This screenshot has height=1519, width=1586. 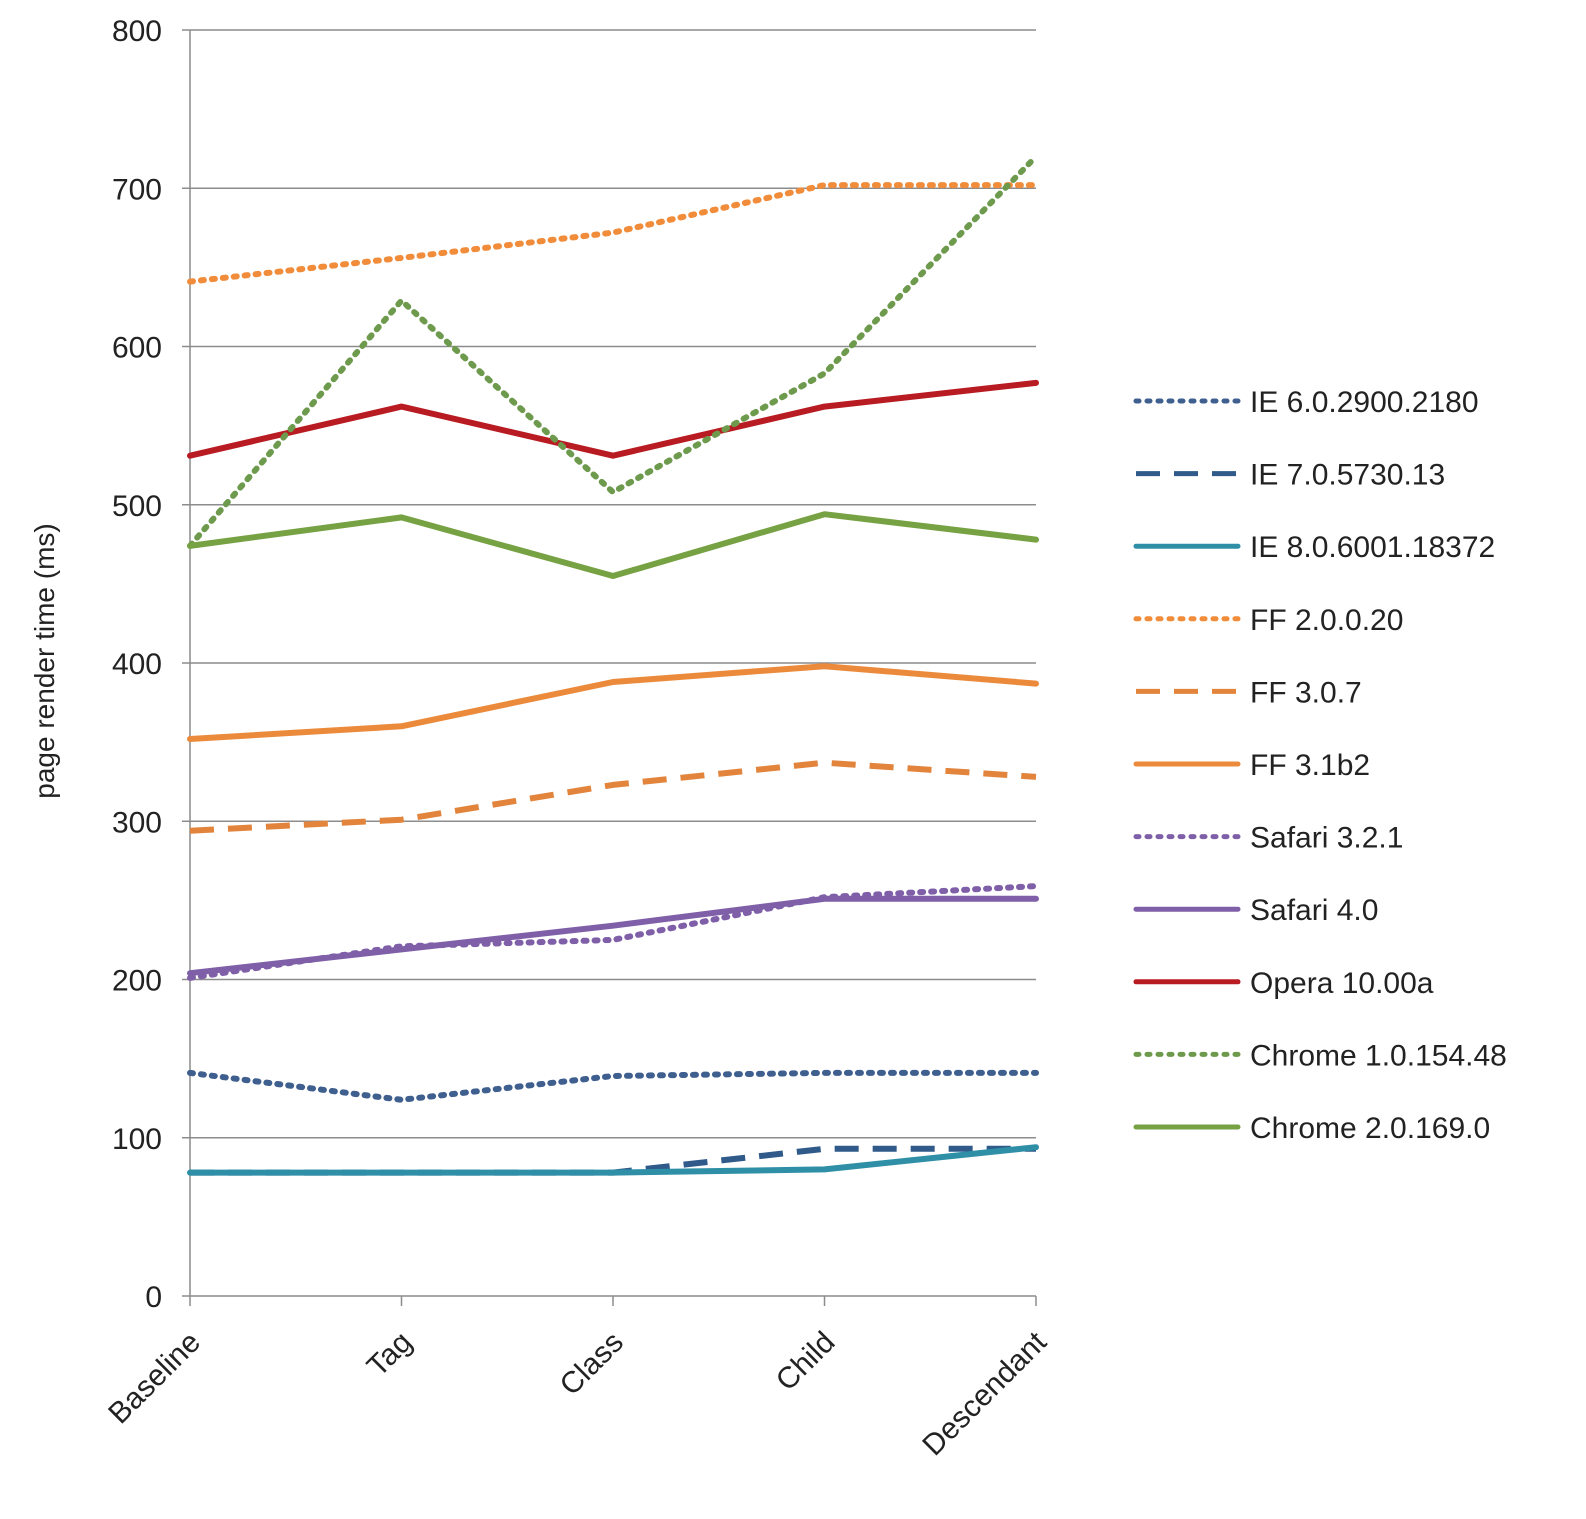 What do you see at coordinates (137, 981) in the screenshot?
I see `y-tick-label: 200` at bounding box center [137, 981].